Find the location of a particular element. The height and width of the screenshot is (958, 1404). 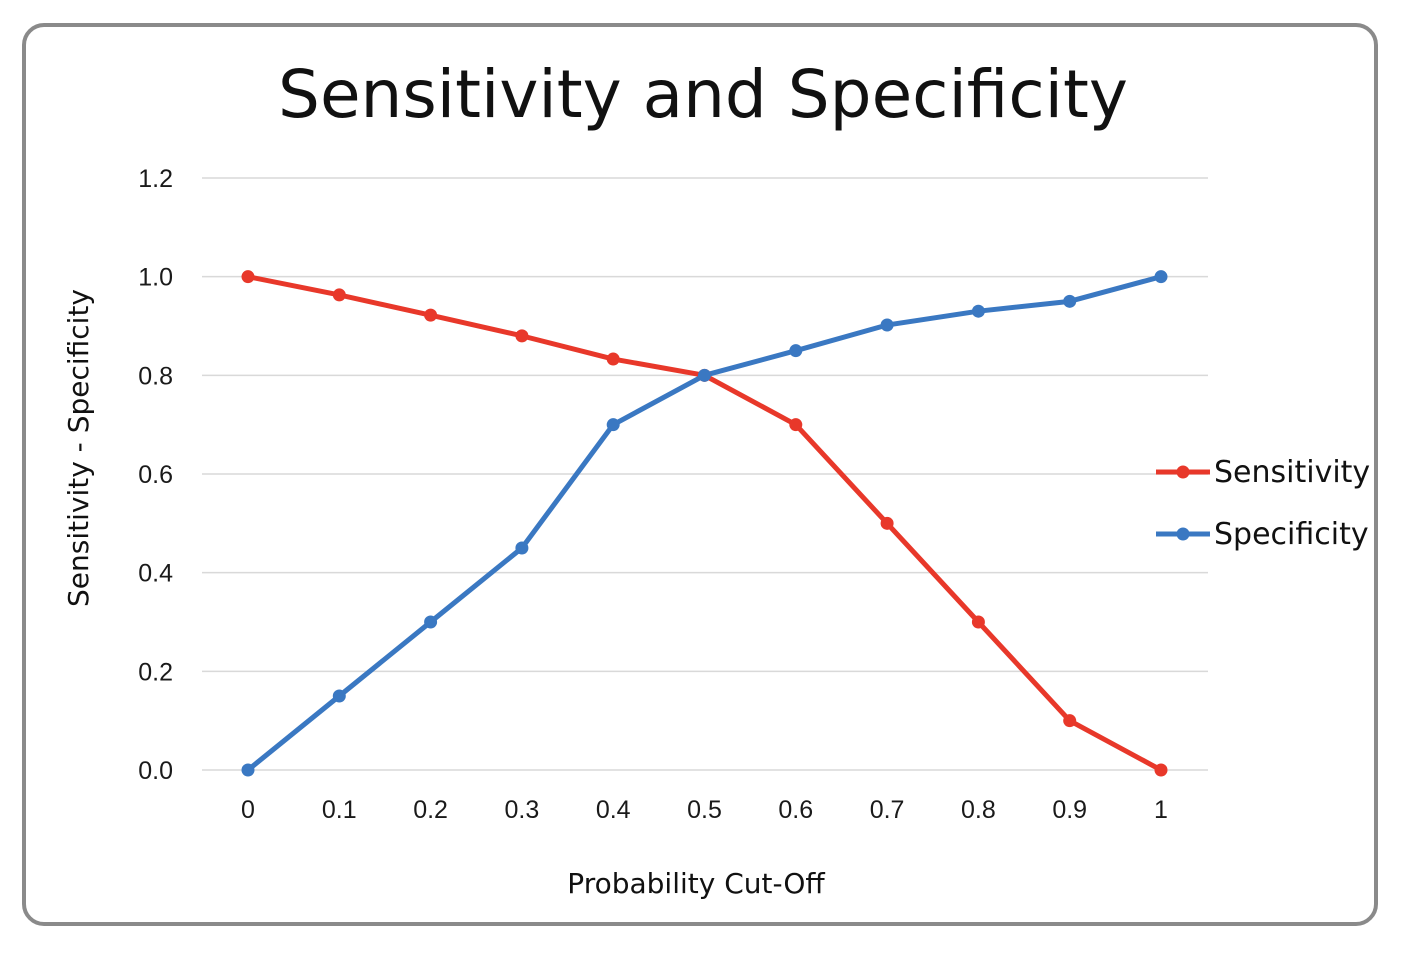

x-tick-label: 0.5 is located at coordinates (704, 810).